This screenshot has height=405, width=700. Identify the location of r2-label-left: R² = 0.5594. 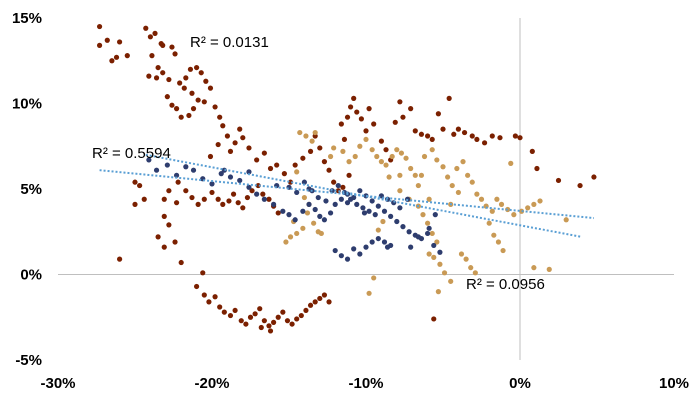
(131, 153).